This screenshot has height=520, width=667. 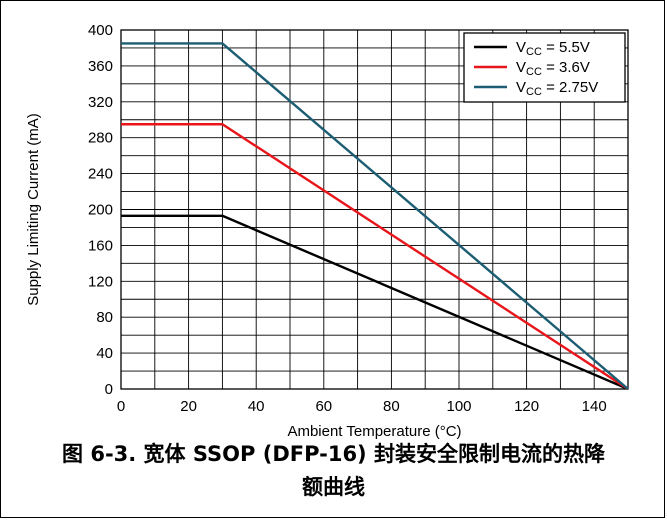 What do you see at coordinates (256, 406) in the screenshot?
I see `x-tick-label: 40` at bounding box center [256, 406].